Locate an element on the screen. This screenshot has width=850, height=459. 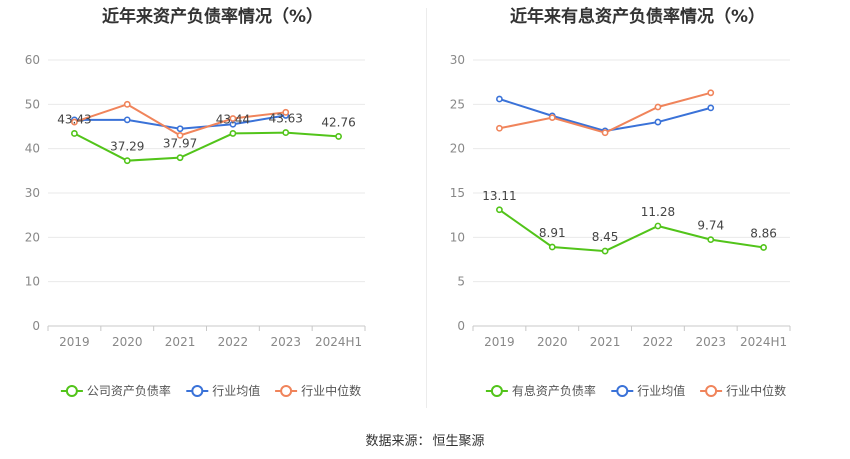
left-data-label: 42.76 is located at coordinates (338, 122).